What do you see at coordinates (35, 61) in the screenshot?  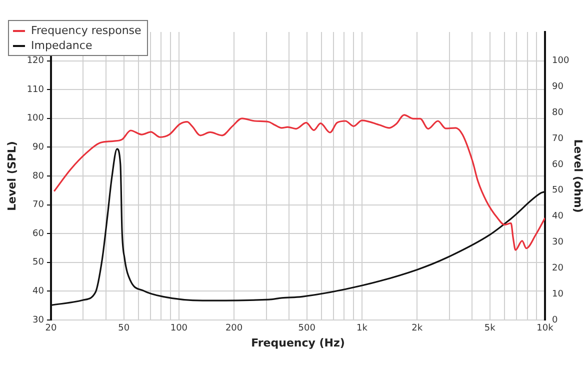 I see `y-tick-label: 120` at bounding box center [35, 61].